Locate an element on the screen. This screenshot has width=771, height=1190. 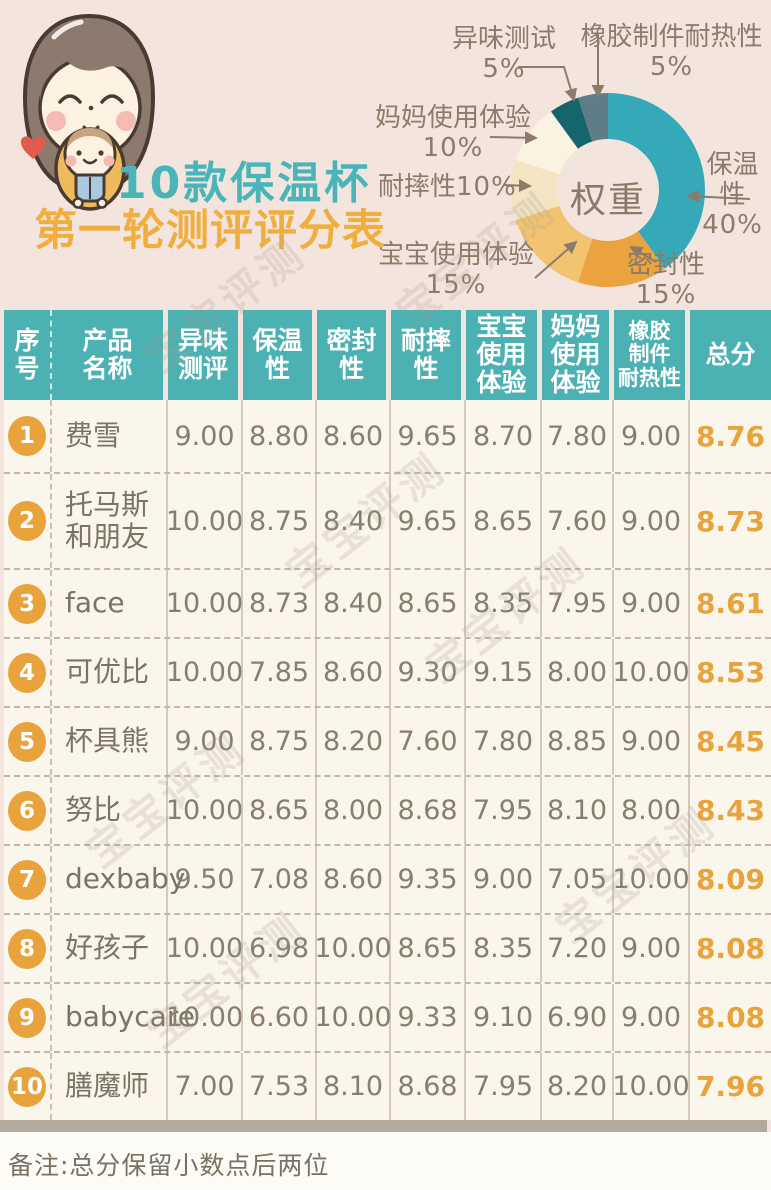
page-title-line1: 10款保温杯 is located at coordinates (244, 183).